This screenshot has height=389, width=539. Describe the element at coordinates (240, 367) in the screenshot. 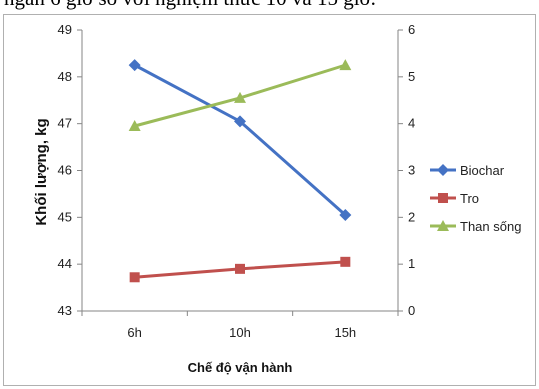

I see `x-axis-title: Chế độ vận hành` at that location.